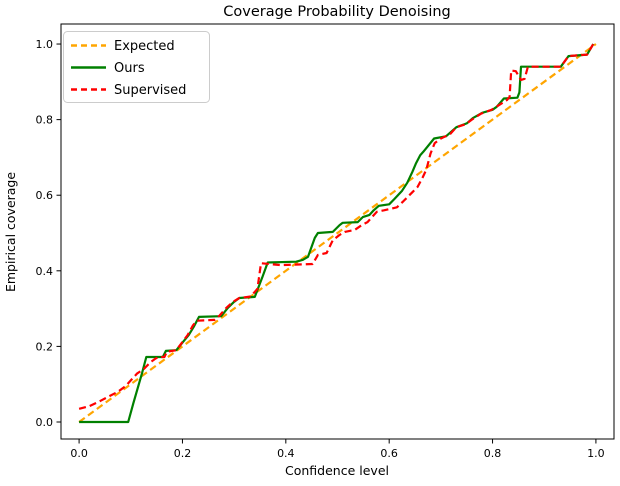 The image size is (620, 486). What do you see at coordinates (286, 453) in the screenshot?
I see `x-tick-label: 0.4` at bounding box center [286, 453].